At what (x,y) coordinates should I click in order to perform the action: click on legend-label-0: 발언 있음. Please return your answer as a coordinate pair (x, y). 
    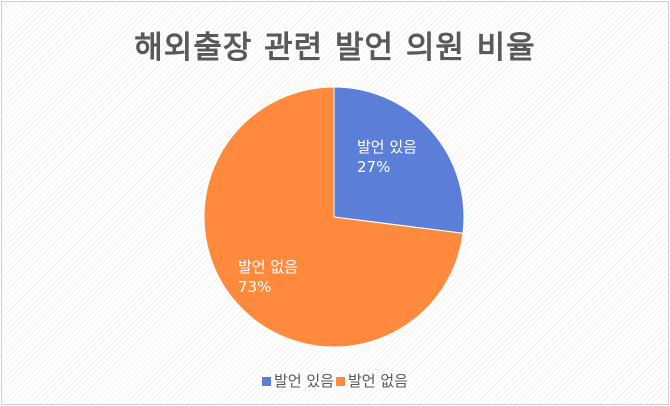
    Looking at the image, I should click on (304, 381).